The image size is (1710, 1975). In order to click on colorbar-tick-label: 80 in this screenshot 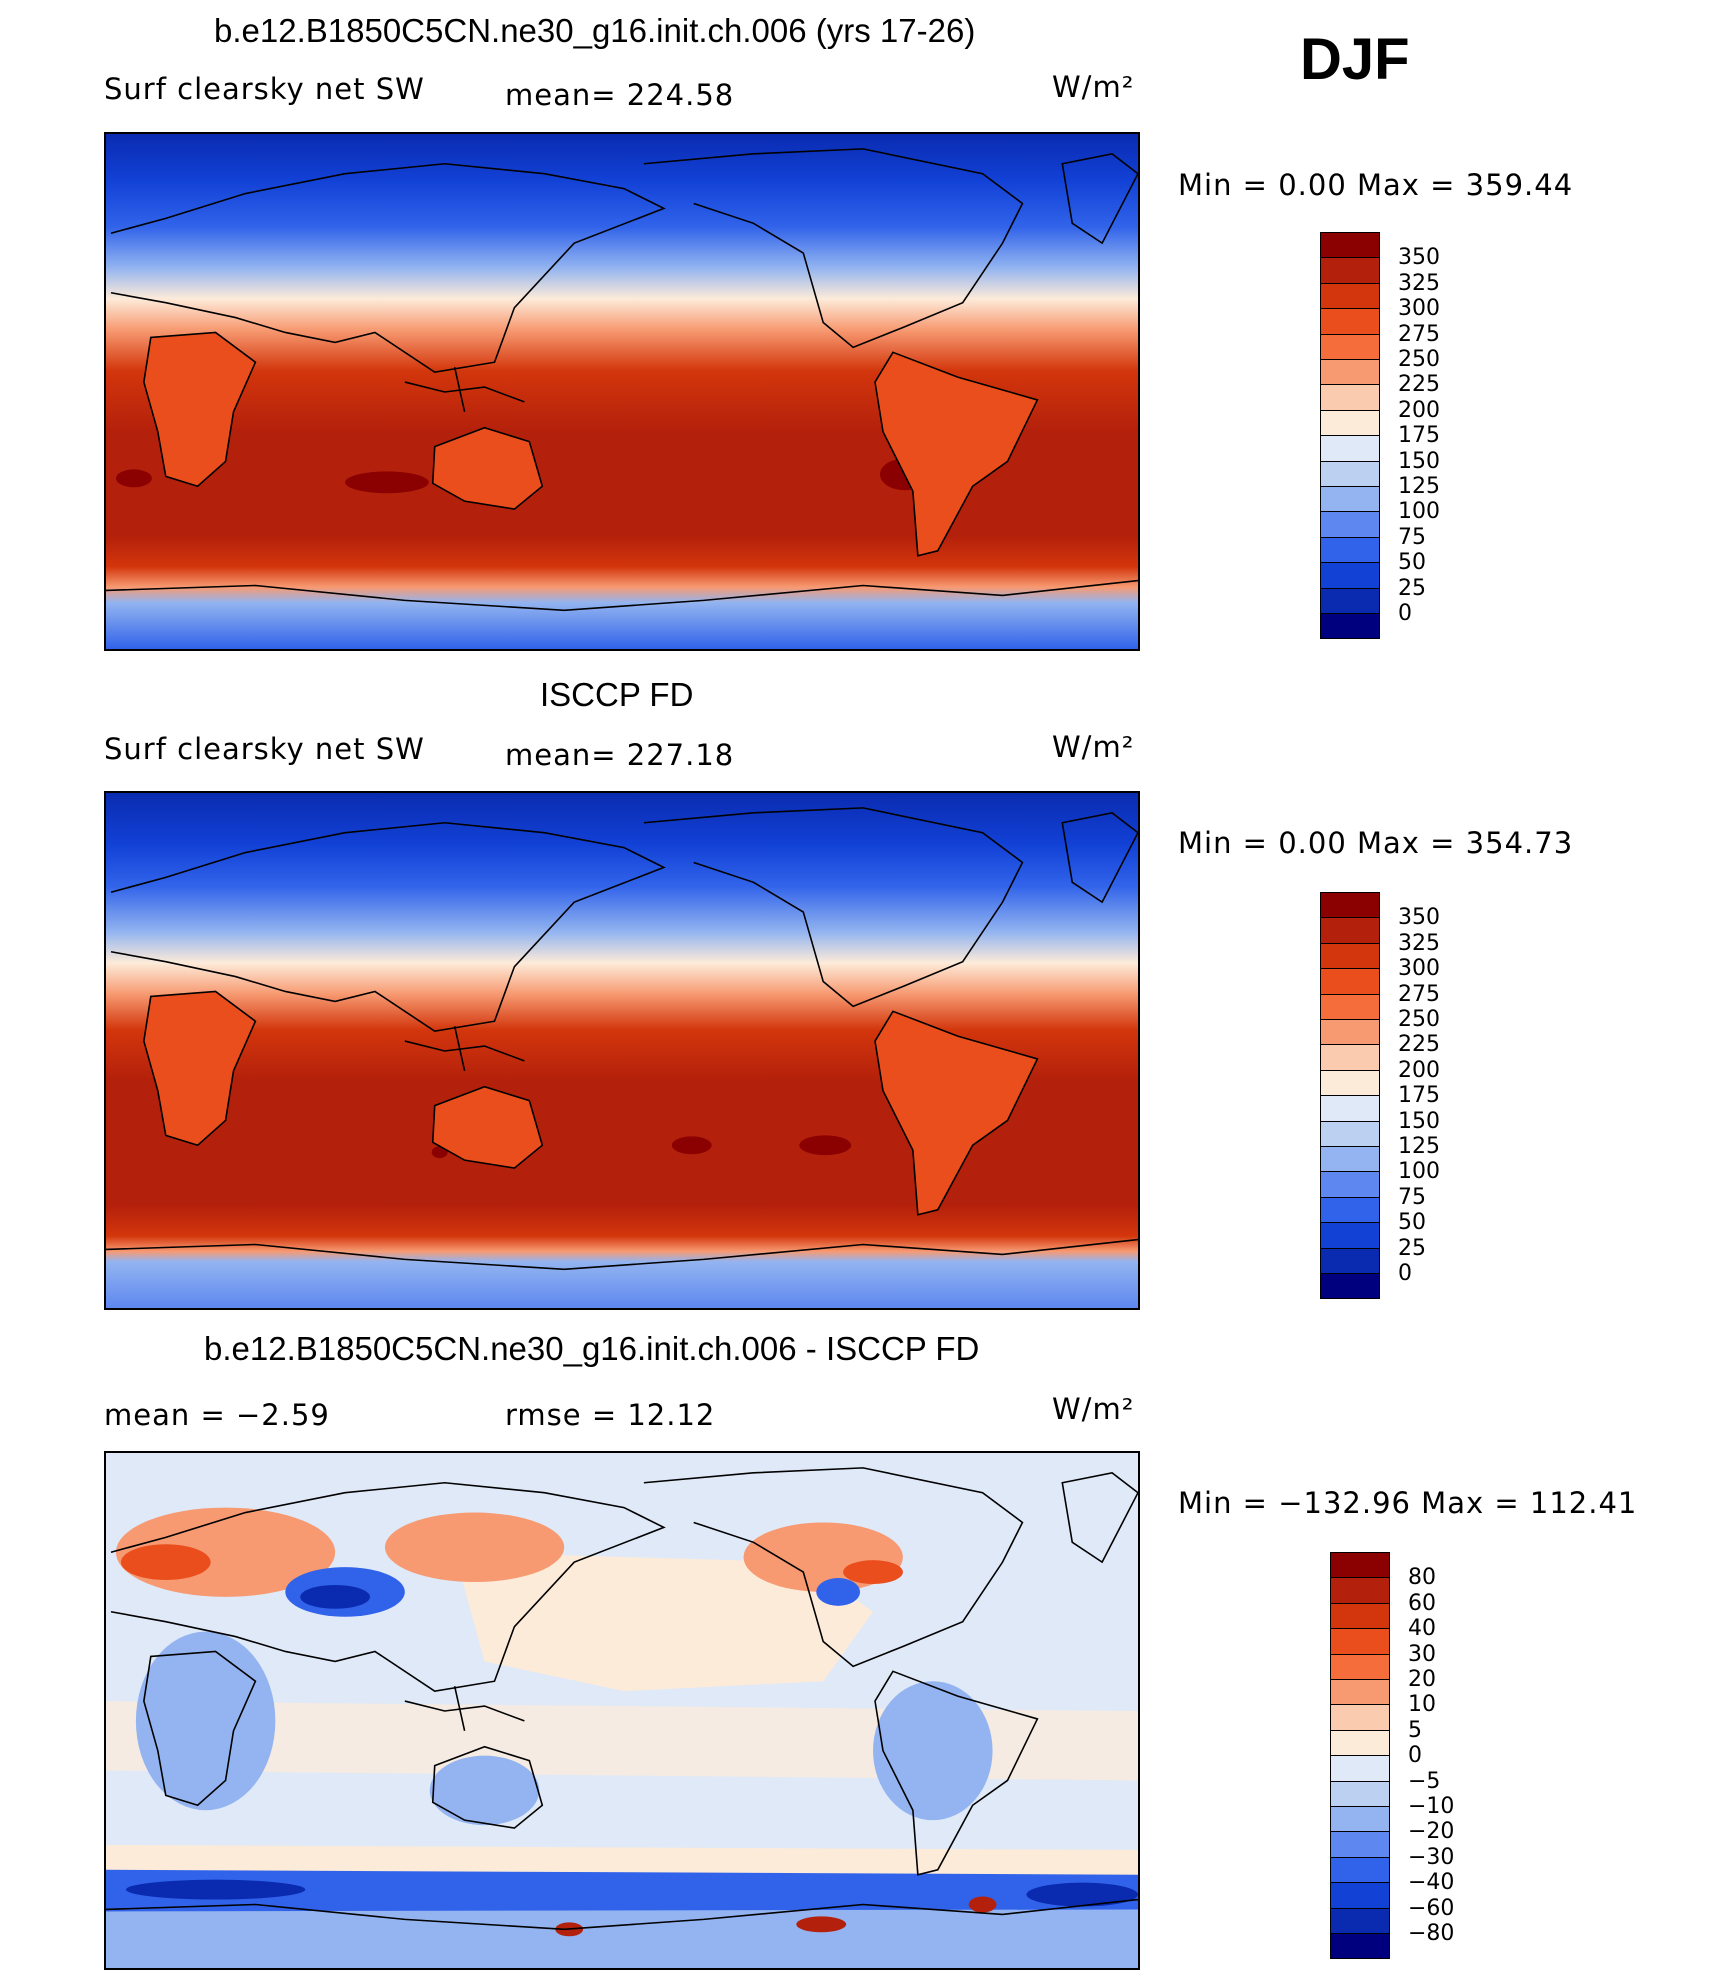, I will do `click(1422, 1578)`.